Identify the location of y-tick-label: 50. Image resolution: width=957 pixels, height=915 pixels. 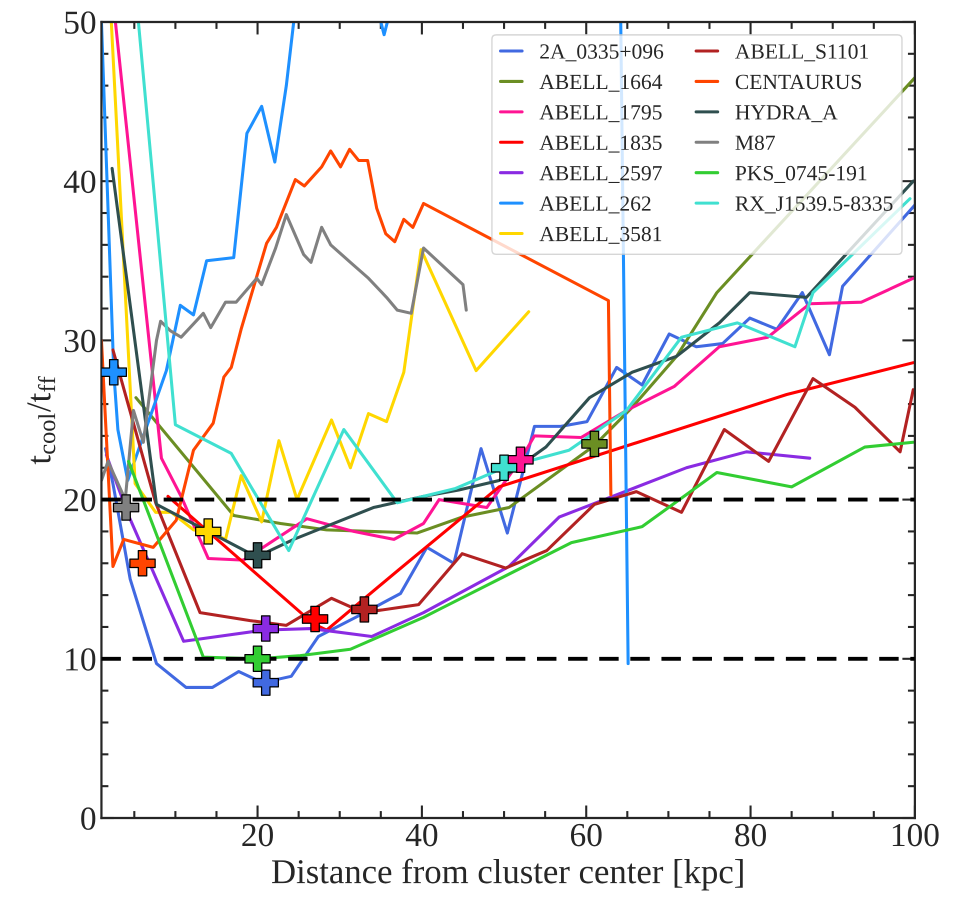
(80, 22).